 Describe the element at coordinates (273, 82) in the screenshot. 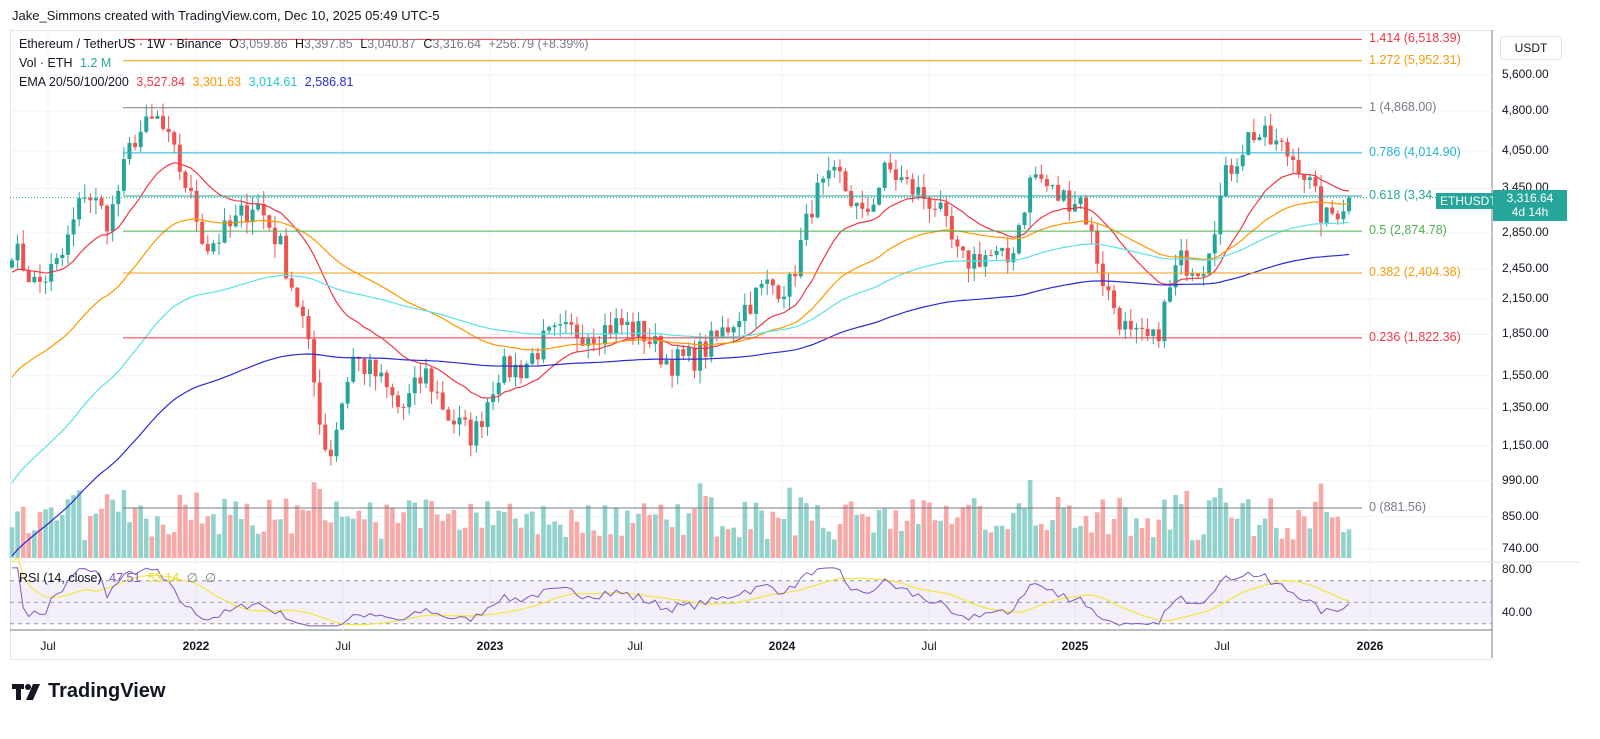

I see `ema100-value: 3,014.61` at that location.